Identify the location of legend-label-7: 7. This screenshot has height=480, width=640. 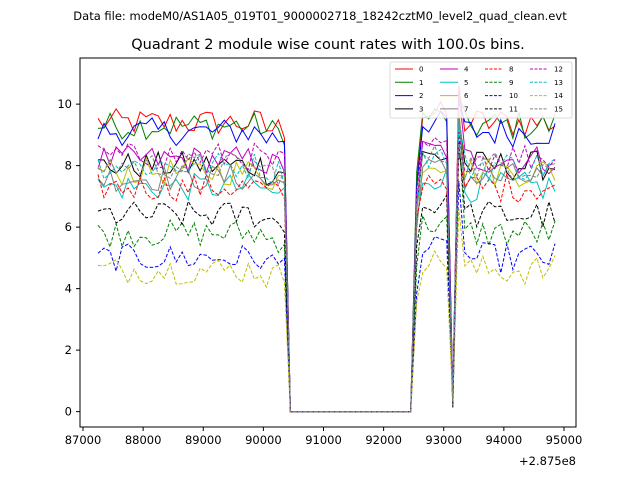
(466, 109).